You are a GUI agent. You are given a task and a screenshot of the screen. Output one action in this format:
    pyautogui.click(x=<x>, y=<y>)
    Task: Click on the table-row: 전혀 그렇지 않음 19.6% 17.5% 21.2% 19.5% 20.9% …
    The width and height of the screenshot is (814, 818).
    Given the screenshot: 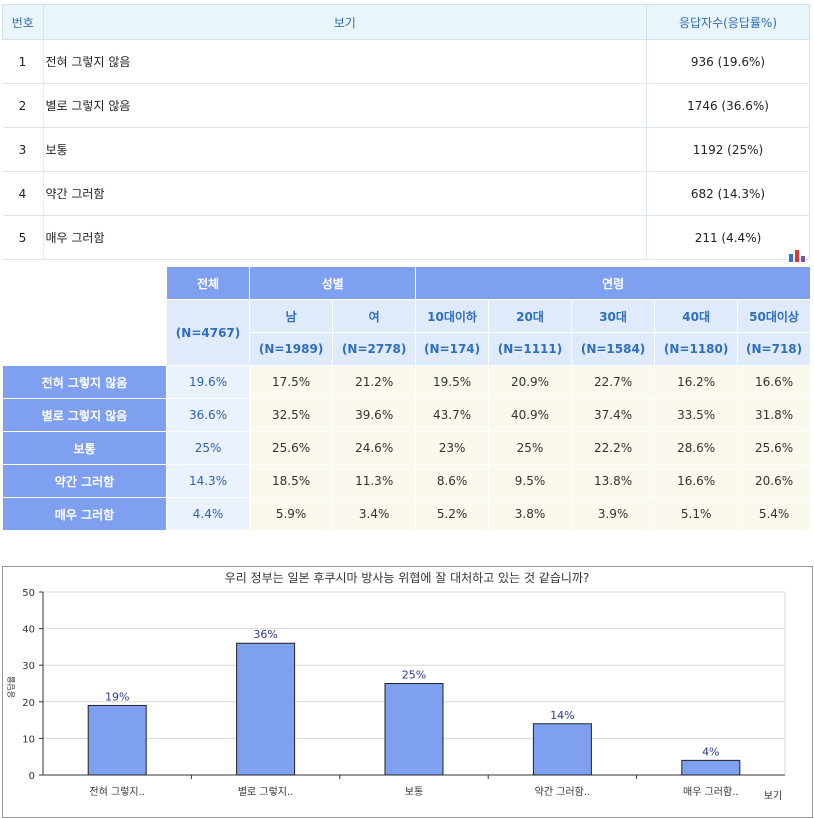 What is the action you would take?
    pyautogui.click(x=406, y=382)
    